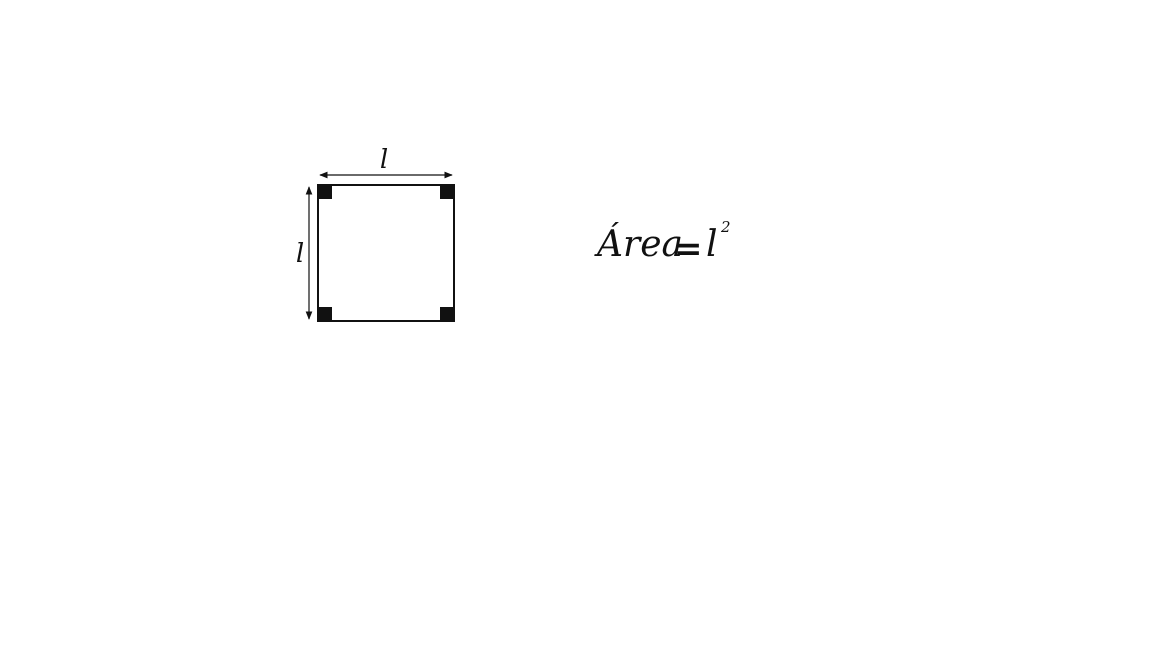 This screenshot has width=1152, height=648. Describe the element at coordinates (325, 192) in the screenshot. I see `corner-marker-top-left-icon` at that location.